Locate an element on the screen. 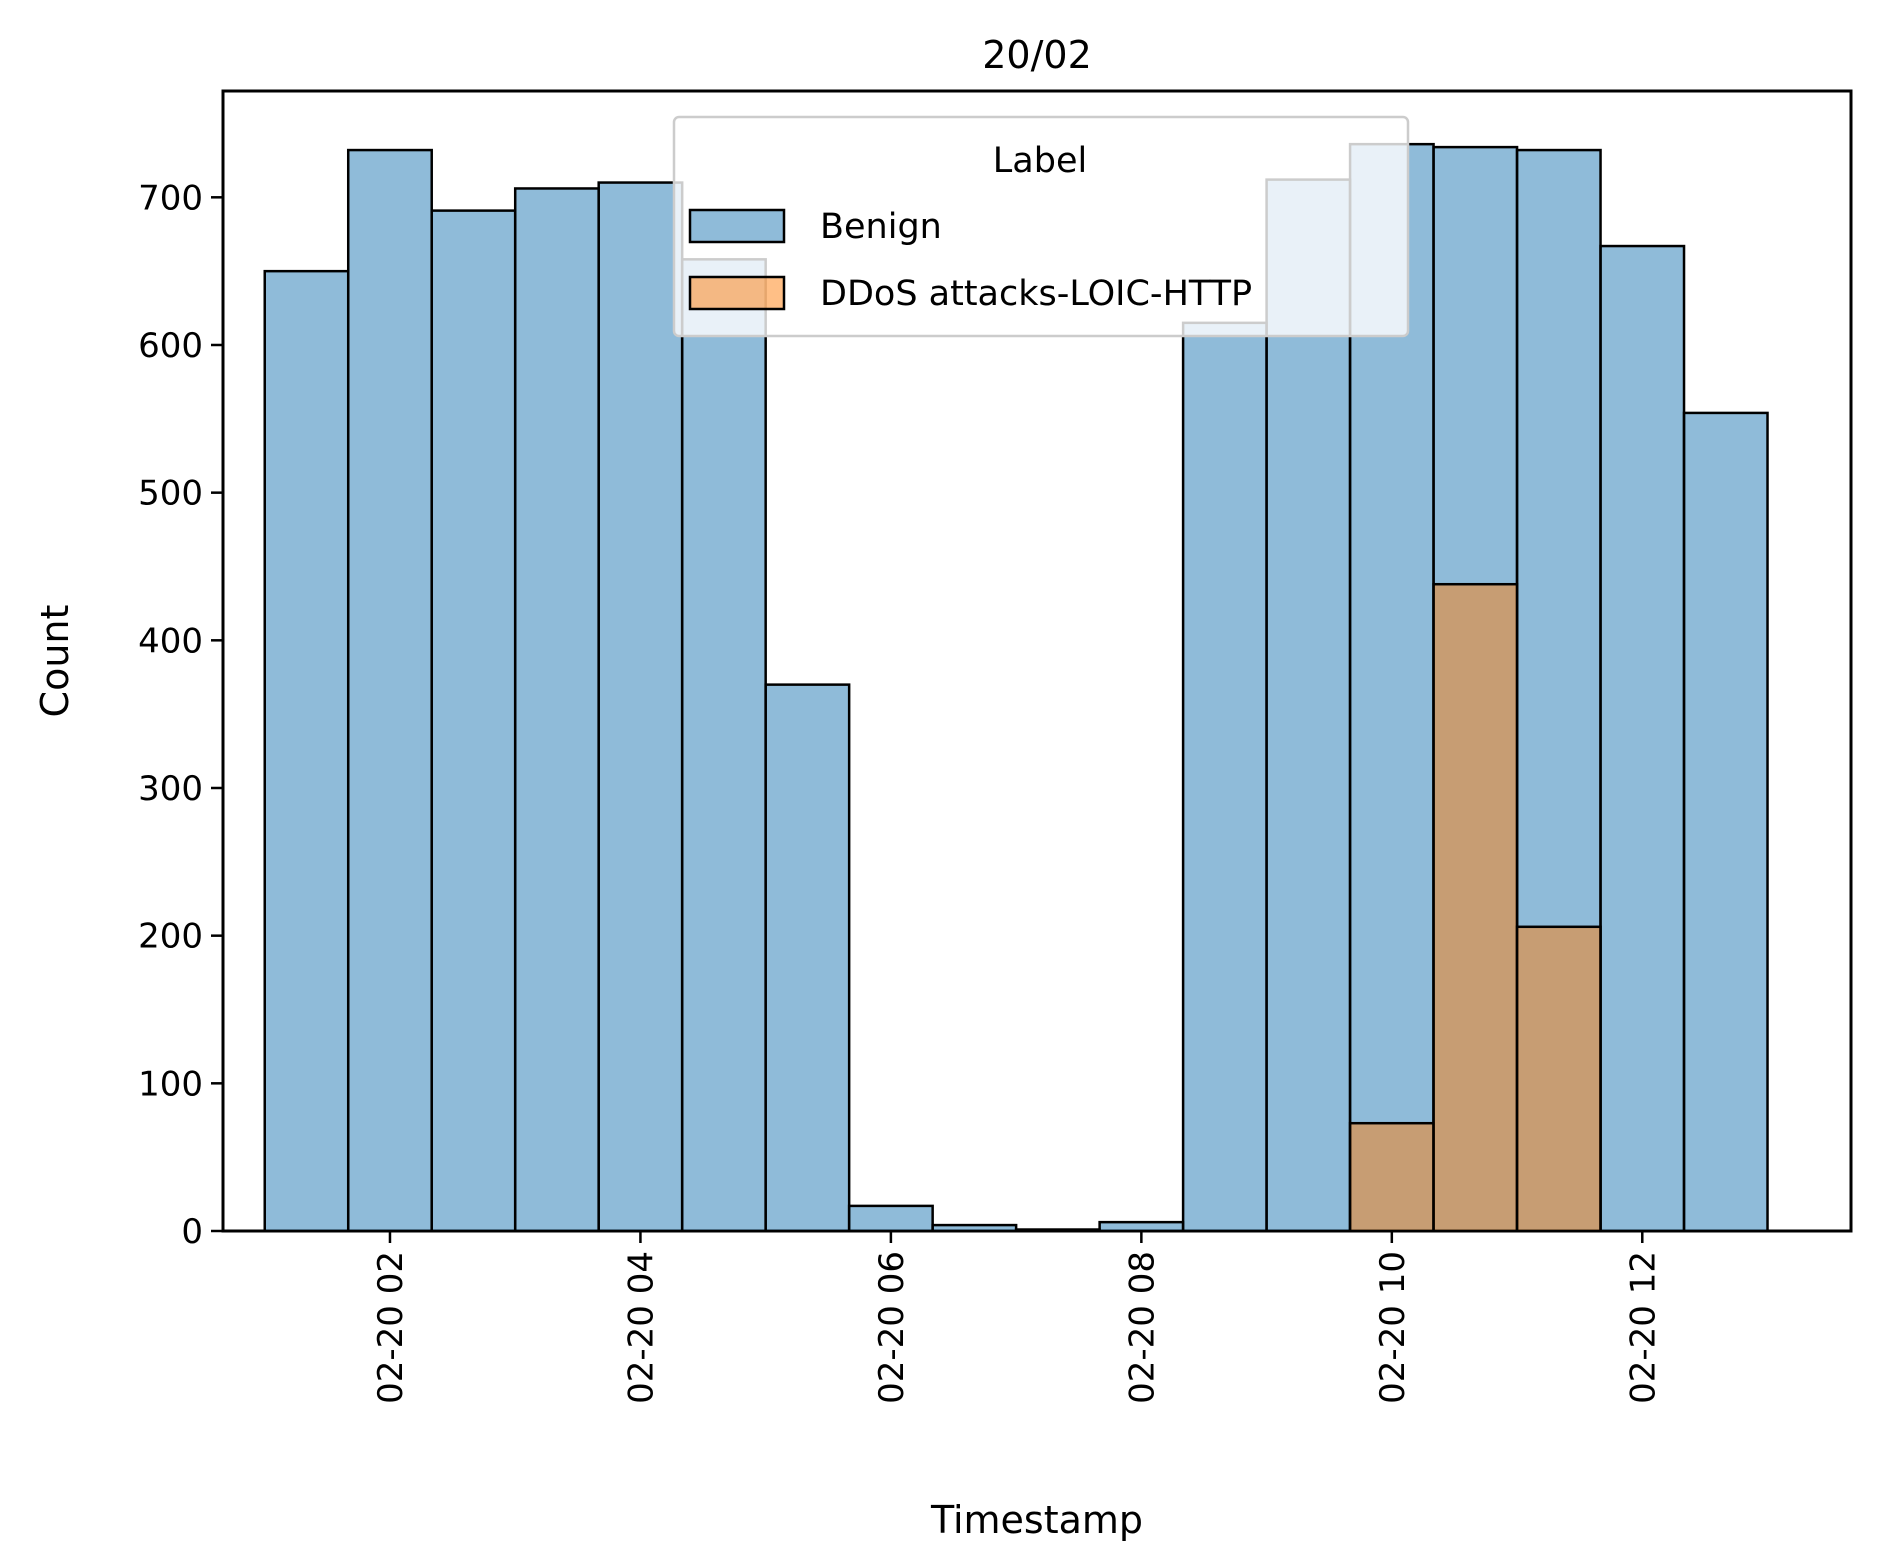 The height and width of the screenshot is (1565, 1879). x-tick-label: 02-20 08 is located at coordinates (1142, 1327).